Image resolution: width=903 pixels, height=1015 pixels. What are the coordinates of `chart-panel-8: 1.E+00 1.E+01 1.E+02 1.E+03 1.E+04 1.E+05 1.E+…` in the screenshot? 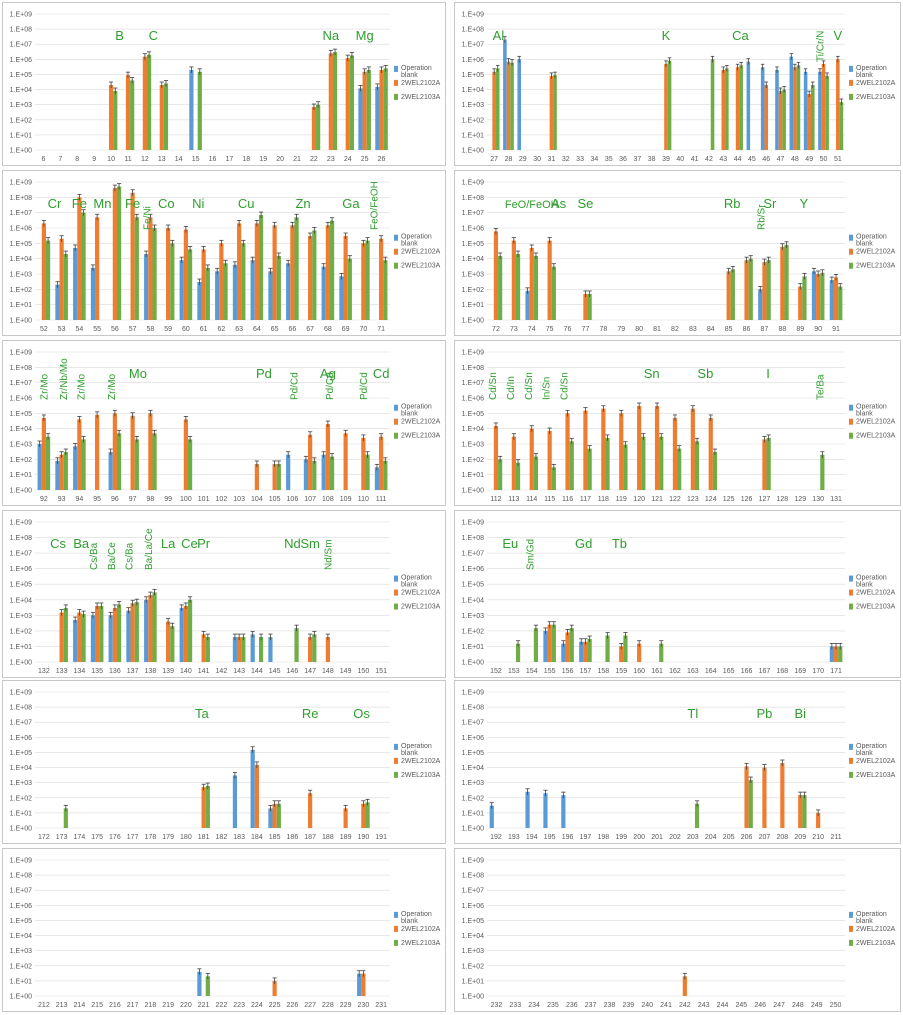 It's located at (677, 594).